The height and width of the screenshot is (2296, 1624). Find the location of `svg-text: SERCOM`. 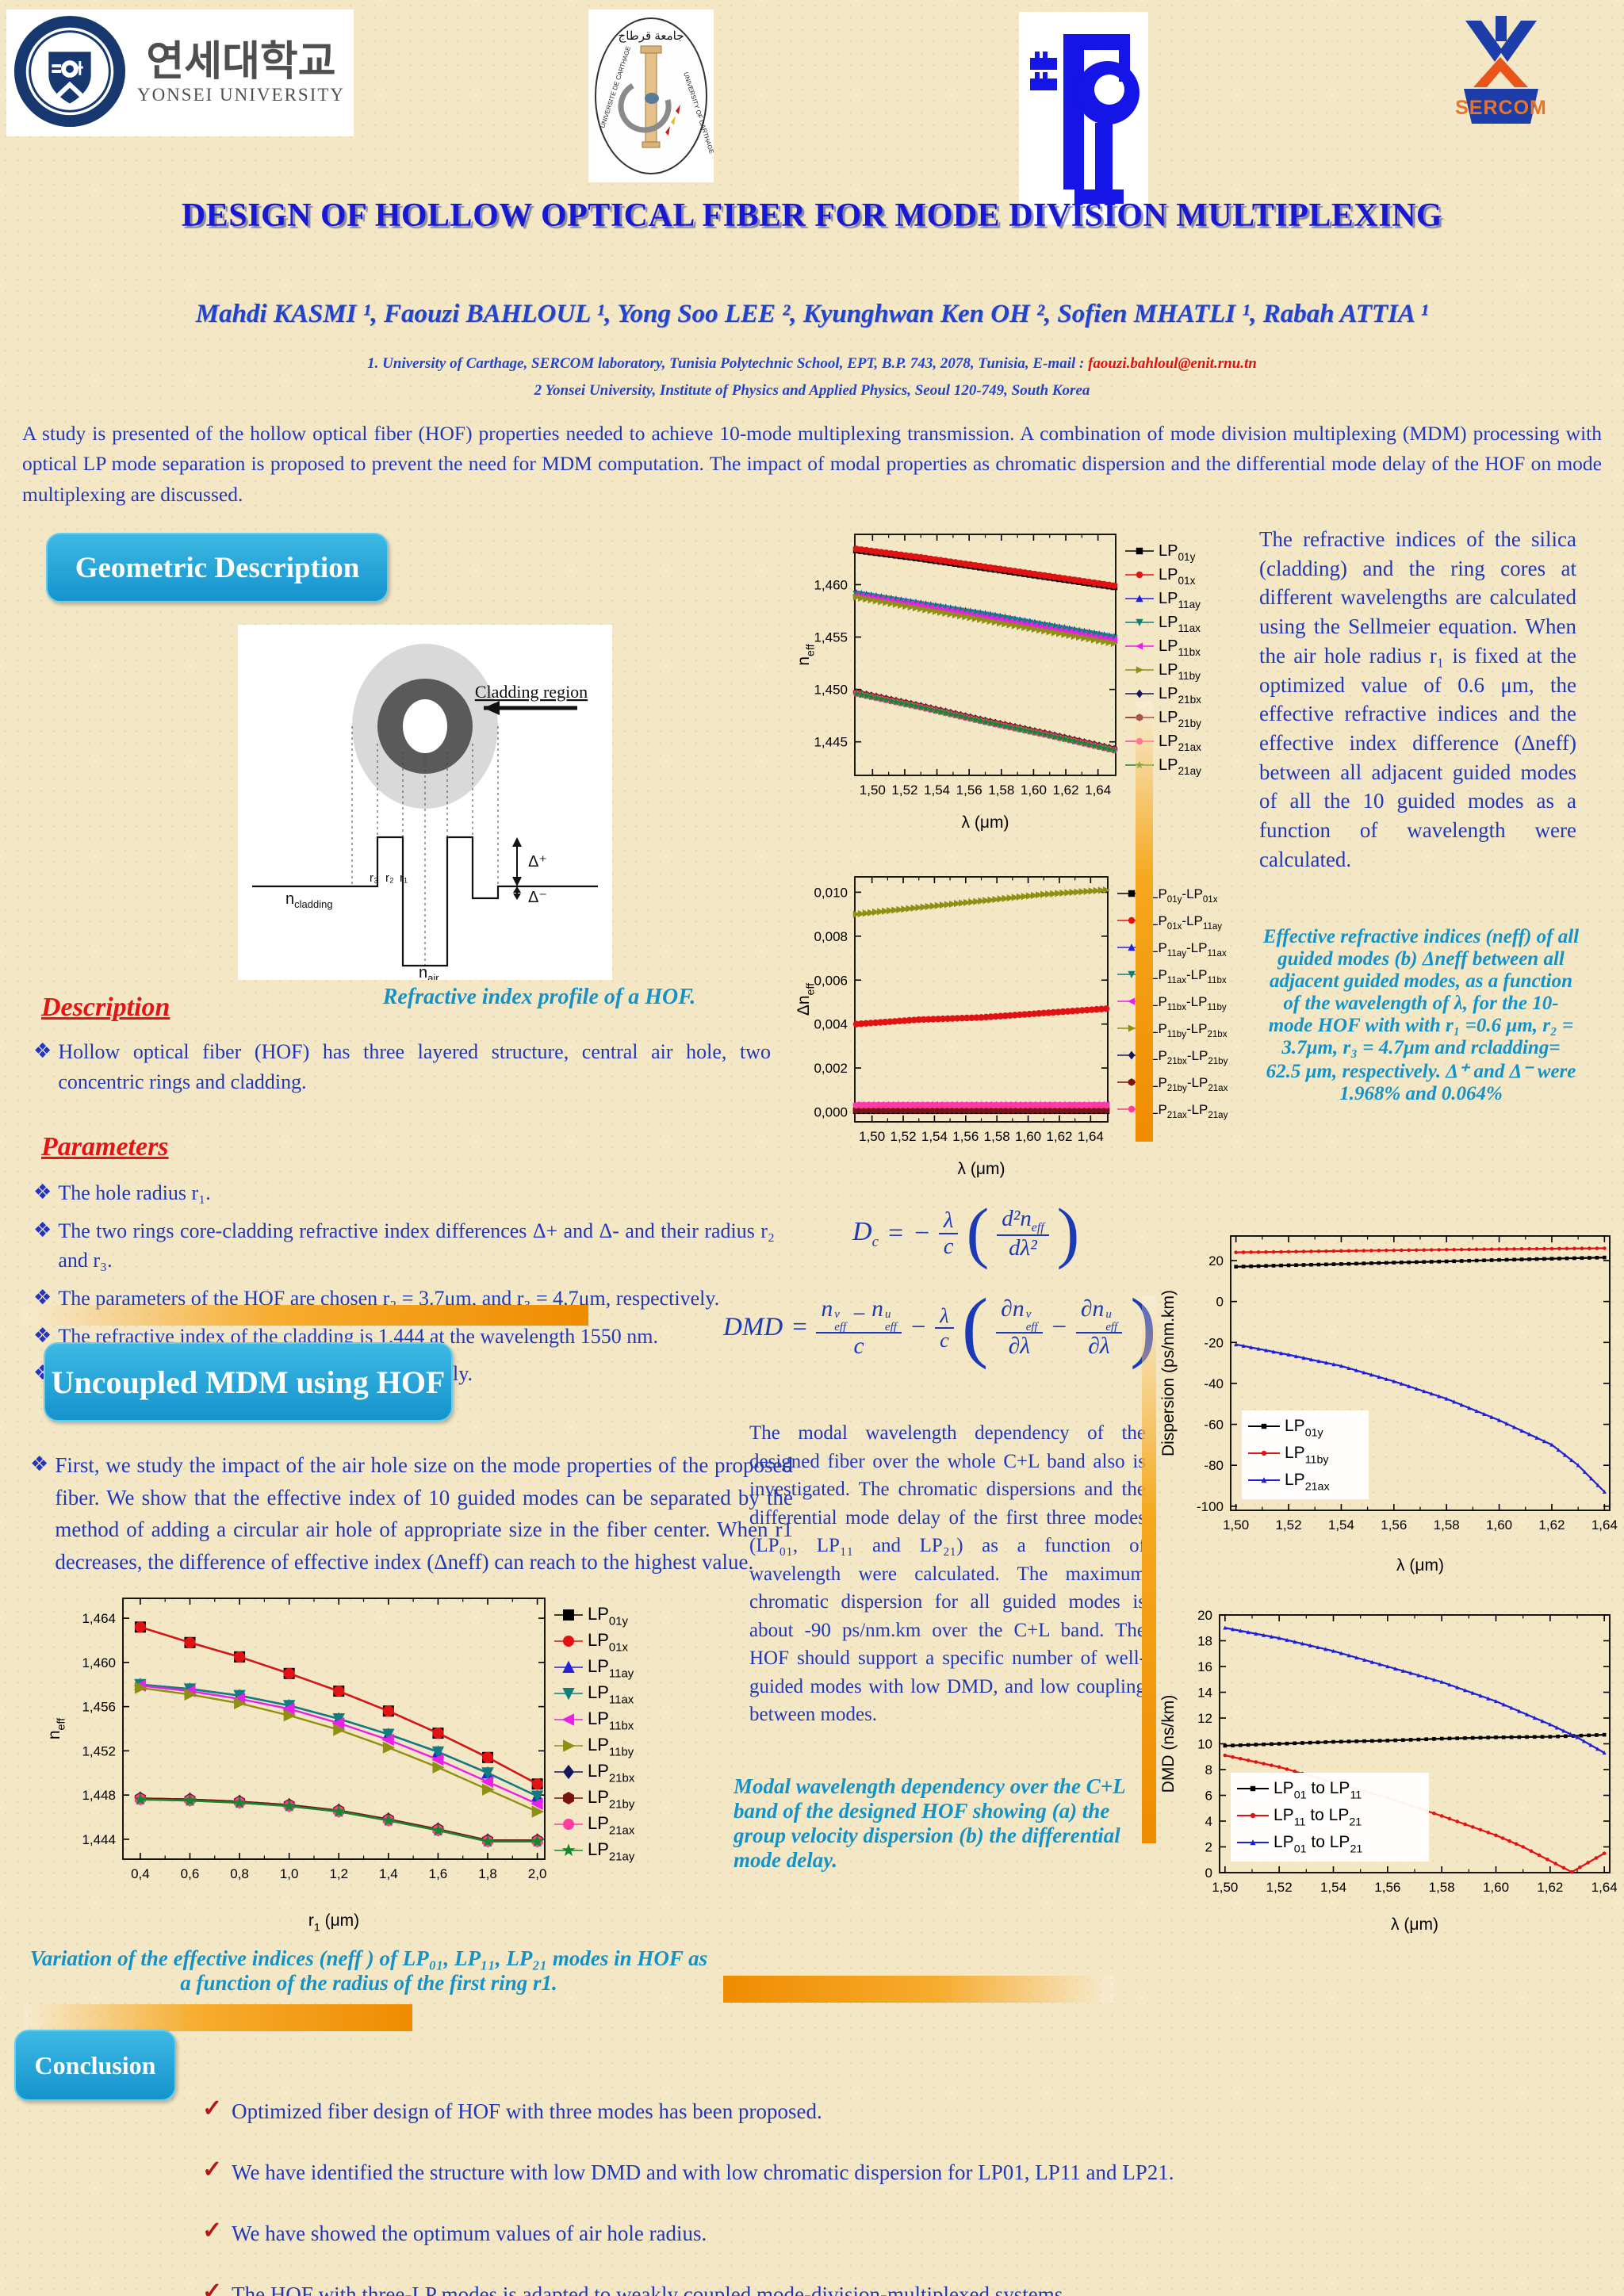

svg-text: SERCOM is located at coordinates (1501, 108).